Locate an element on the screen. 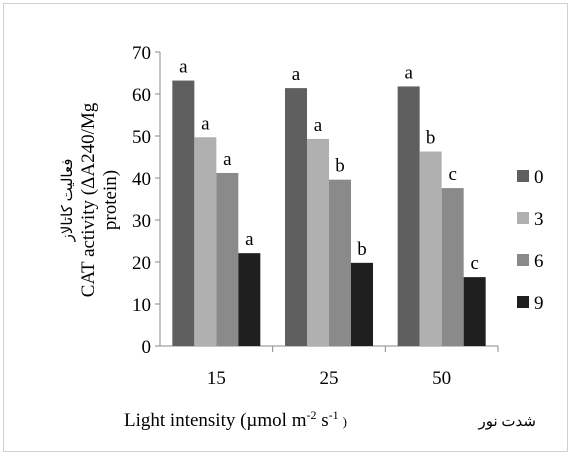  legend-label-0: 0 is located at coordinates (539, 177).